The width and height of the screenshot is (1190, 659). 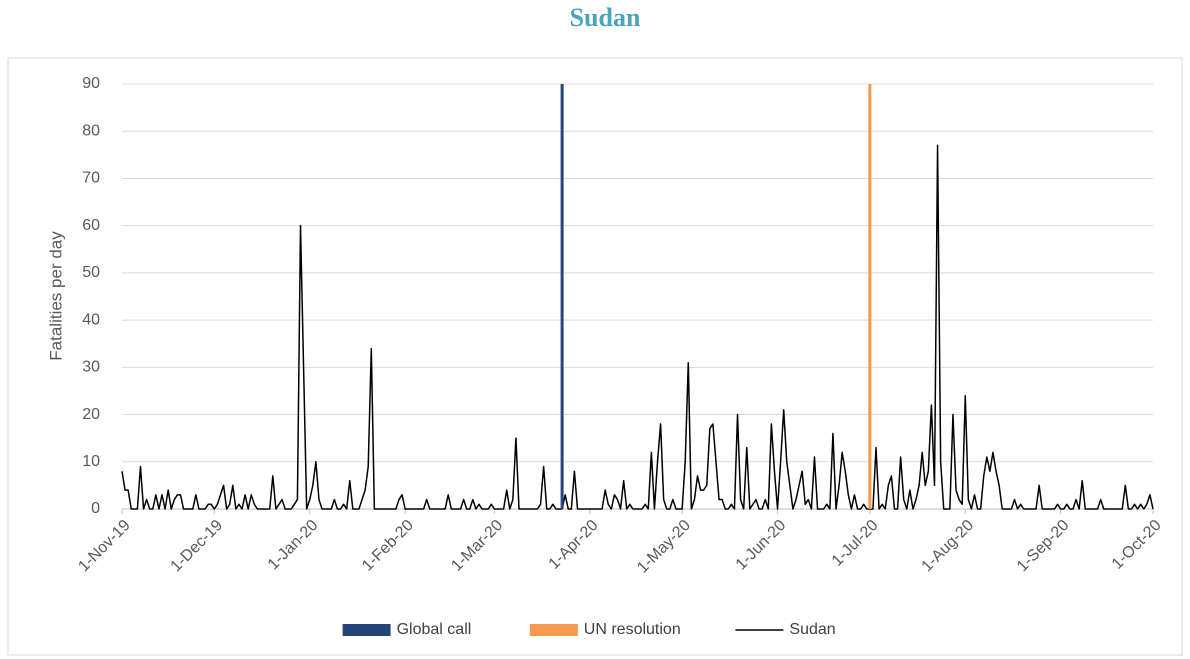 I want to click on x-tick-label: 1-May-20, so click(x=664, y=547).